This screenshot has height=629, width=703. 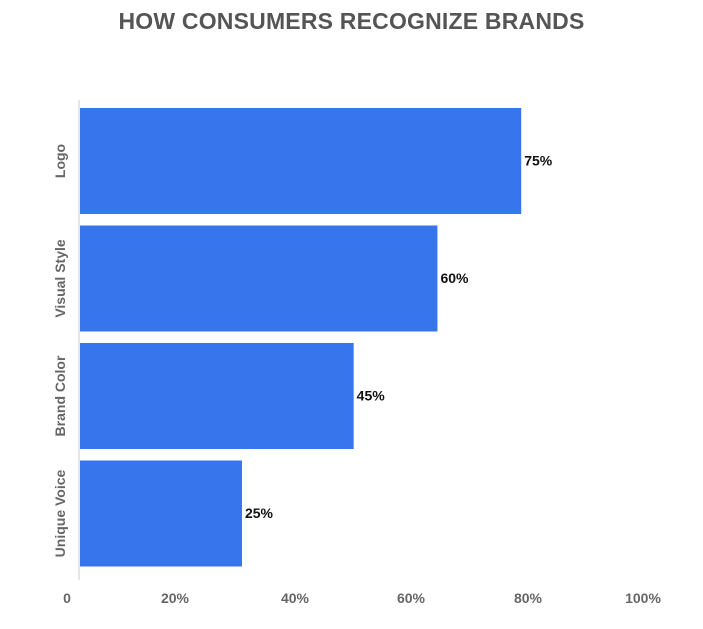 I want to click on x-tick-labels-layer: 0 20% 40% 60% 80% 100%, so click(x=362, y=598).